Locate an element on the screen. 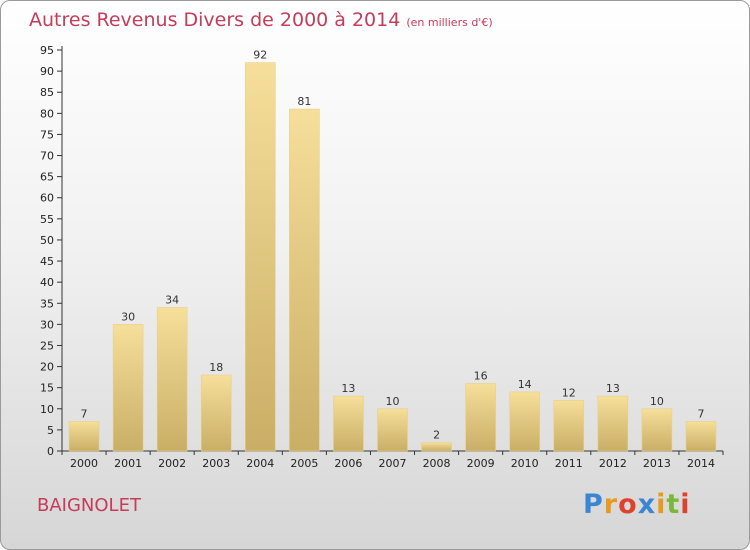  y-tick-label: 80 is located at coordinates (47, 113).